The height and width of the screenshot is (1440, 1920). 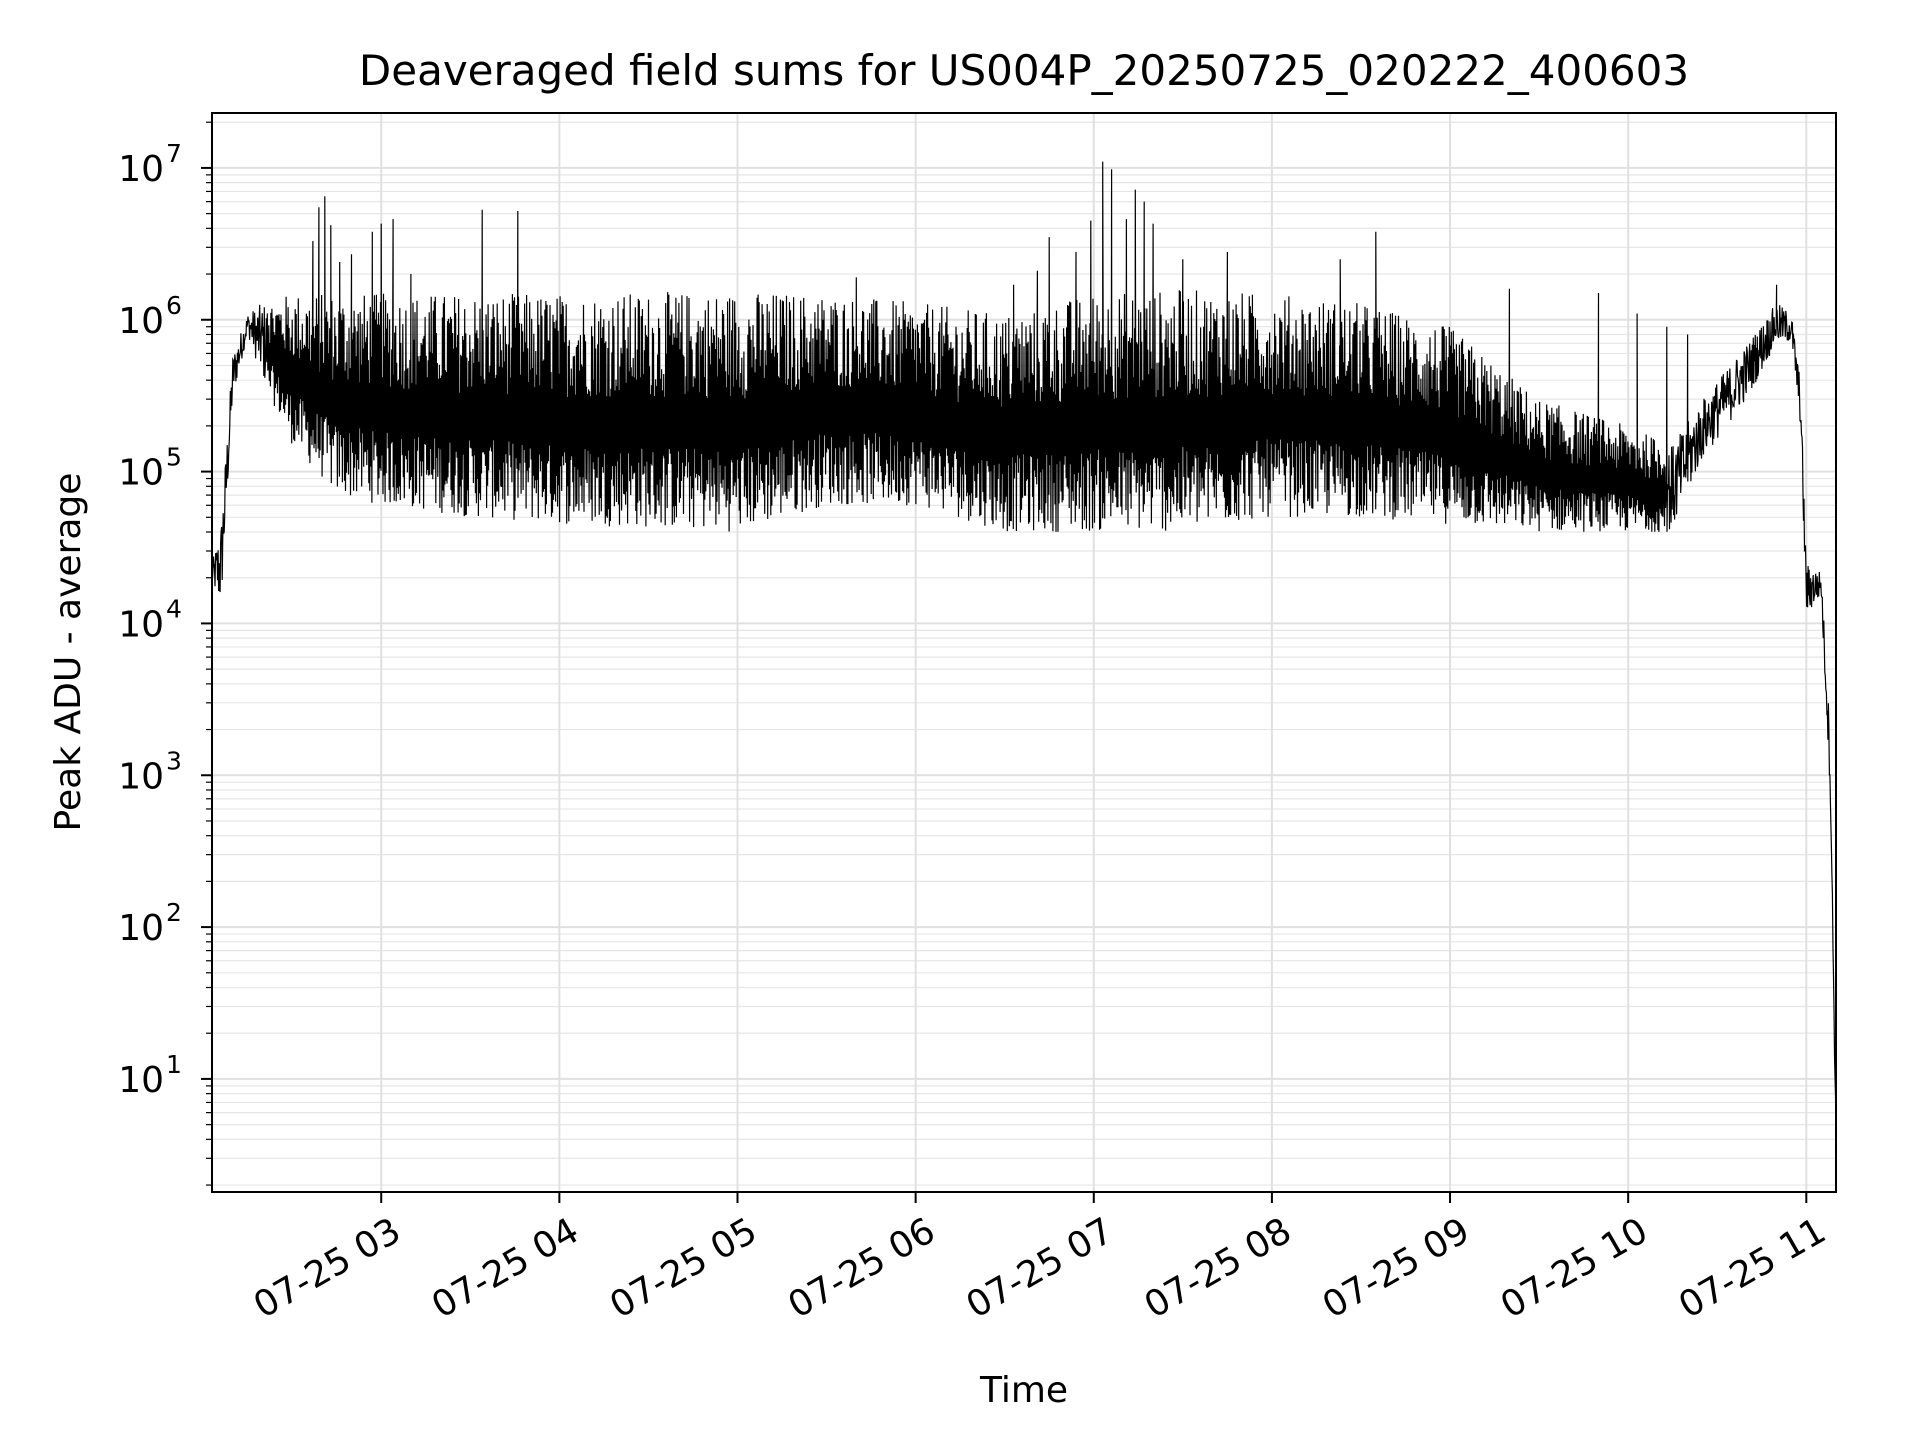 I want to click on x-axis-label: Time, so click(x=1023, y=1390).